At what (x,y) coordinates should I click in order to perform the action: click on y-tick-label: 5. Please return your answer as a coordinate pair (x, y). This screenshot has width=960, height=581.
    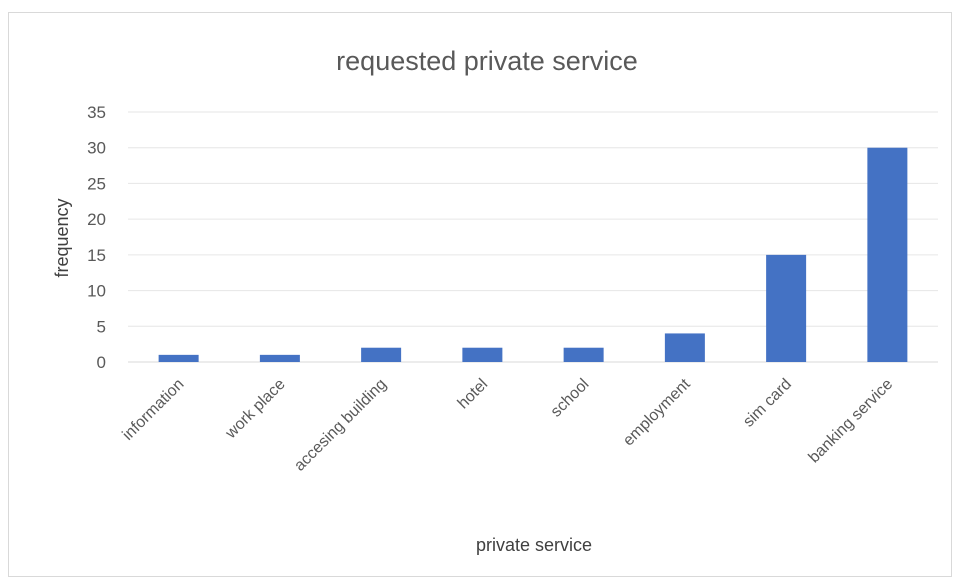
    Looking at the image, I should click on (101, 326).